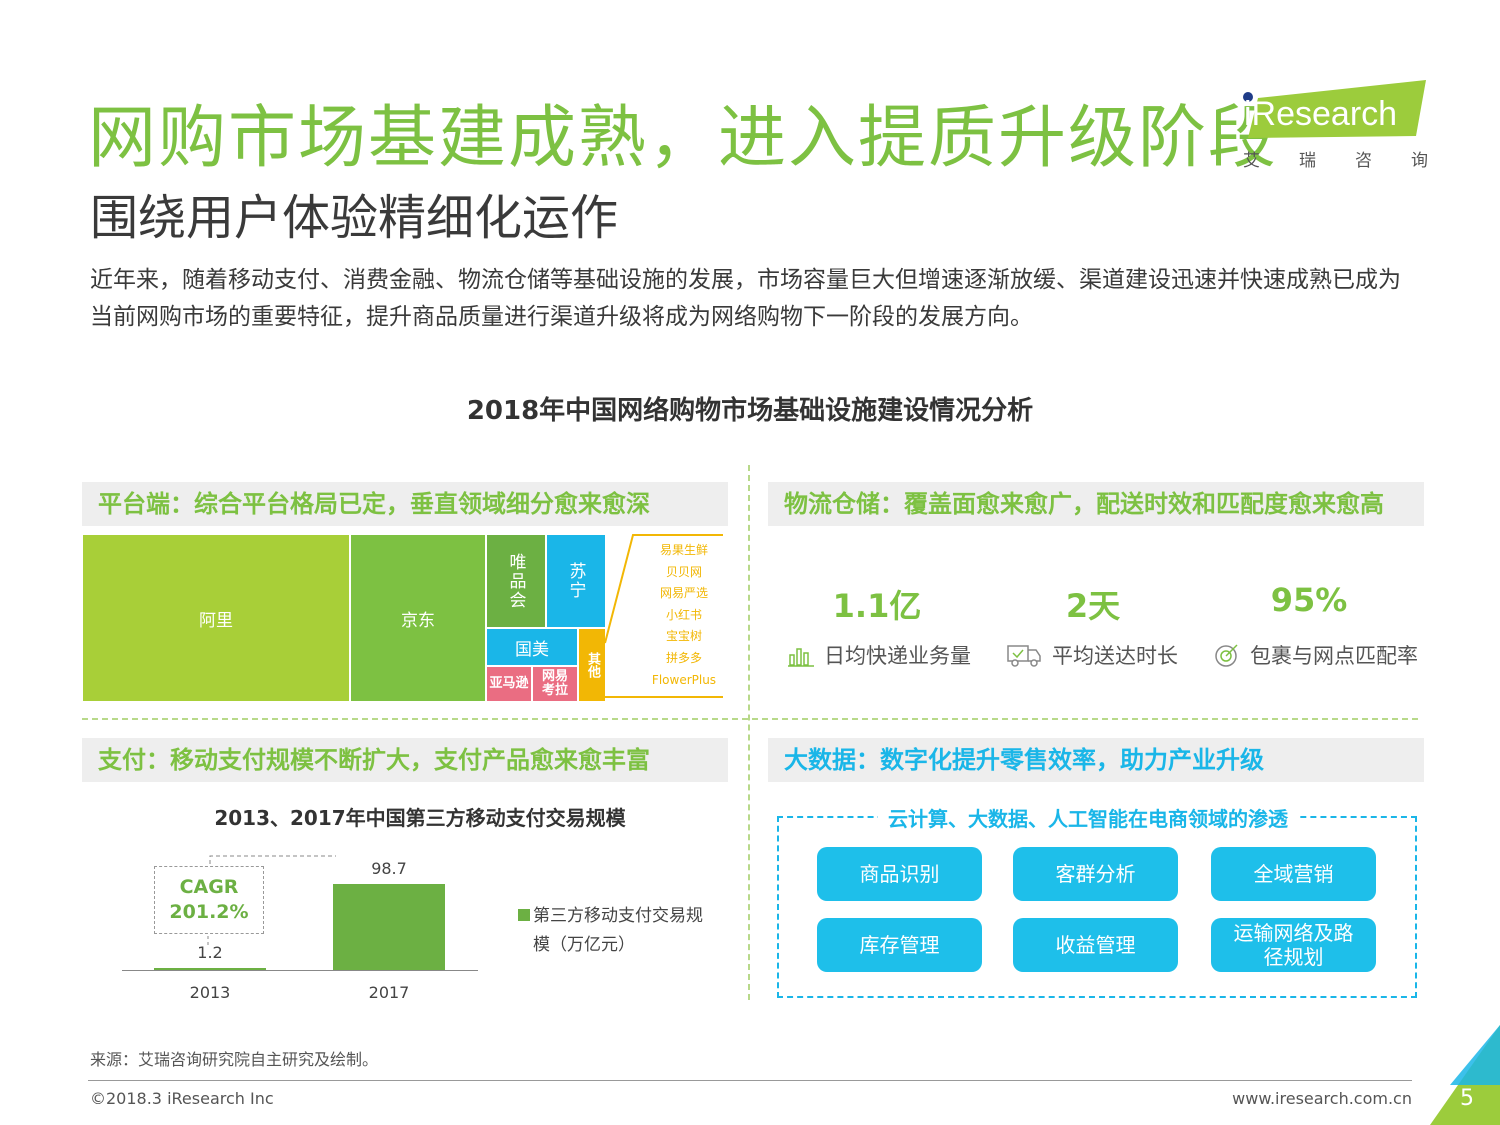 The height and width of the screenshot is (1125, 1500). Describe the element at coordinates (899, 874) in the screenshot. I see `bigdata-item-product-recognition: 商品识别` at that location.